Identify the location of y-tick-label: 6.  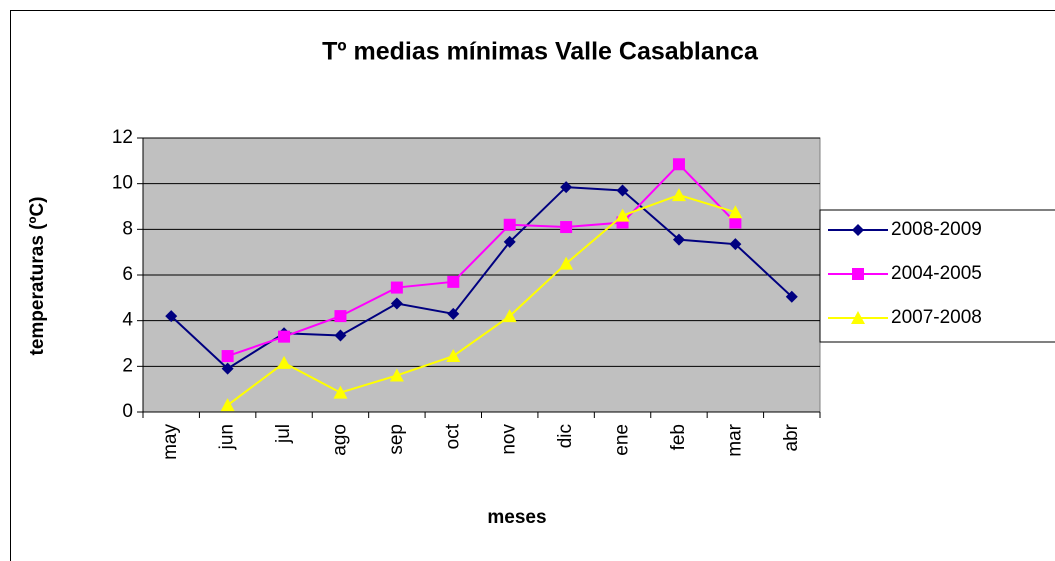
(127, 274).